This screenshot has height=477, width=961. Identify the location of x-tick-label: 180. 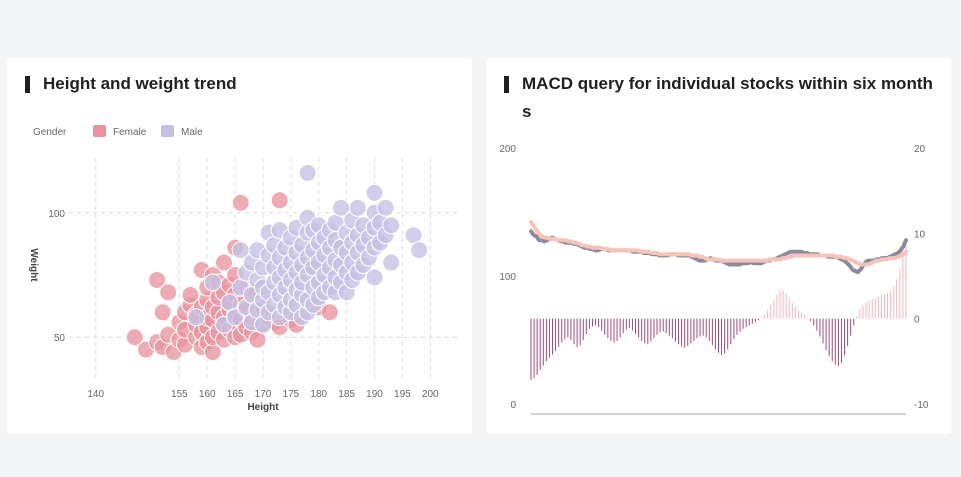
(318, 394).